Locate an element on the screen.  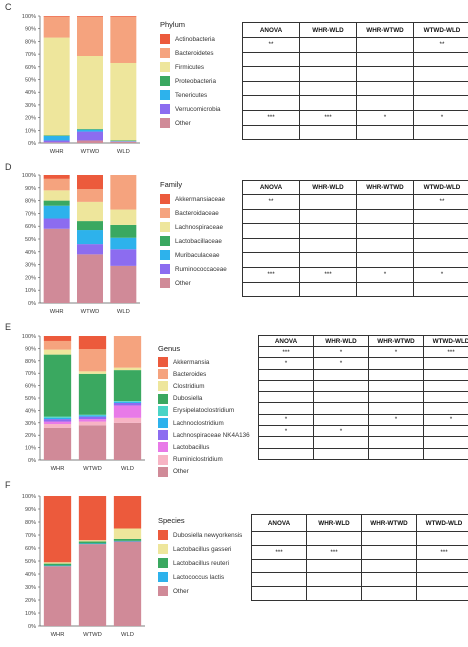
table-row: *** *** *** is located at coordinates (359, 552).